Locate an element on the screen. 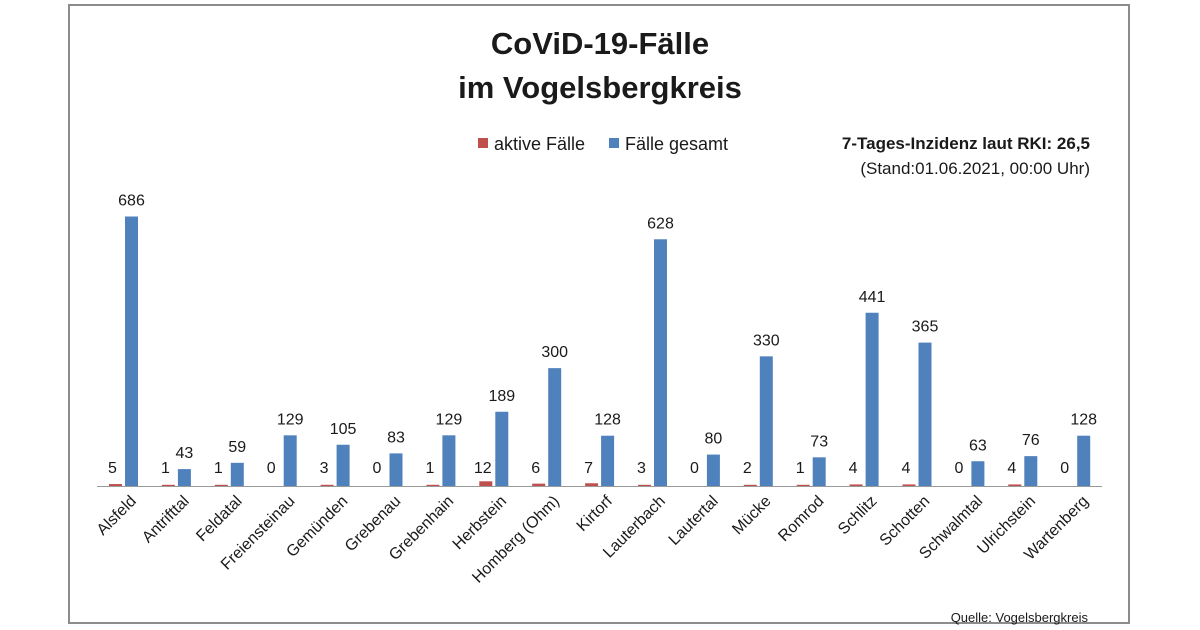 The height and width of the screenshot is (630, 1200). value-label-total-18: 128 is located at coordinates (1083, 420).